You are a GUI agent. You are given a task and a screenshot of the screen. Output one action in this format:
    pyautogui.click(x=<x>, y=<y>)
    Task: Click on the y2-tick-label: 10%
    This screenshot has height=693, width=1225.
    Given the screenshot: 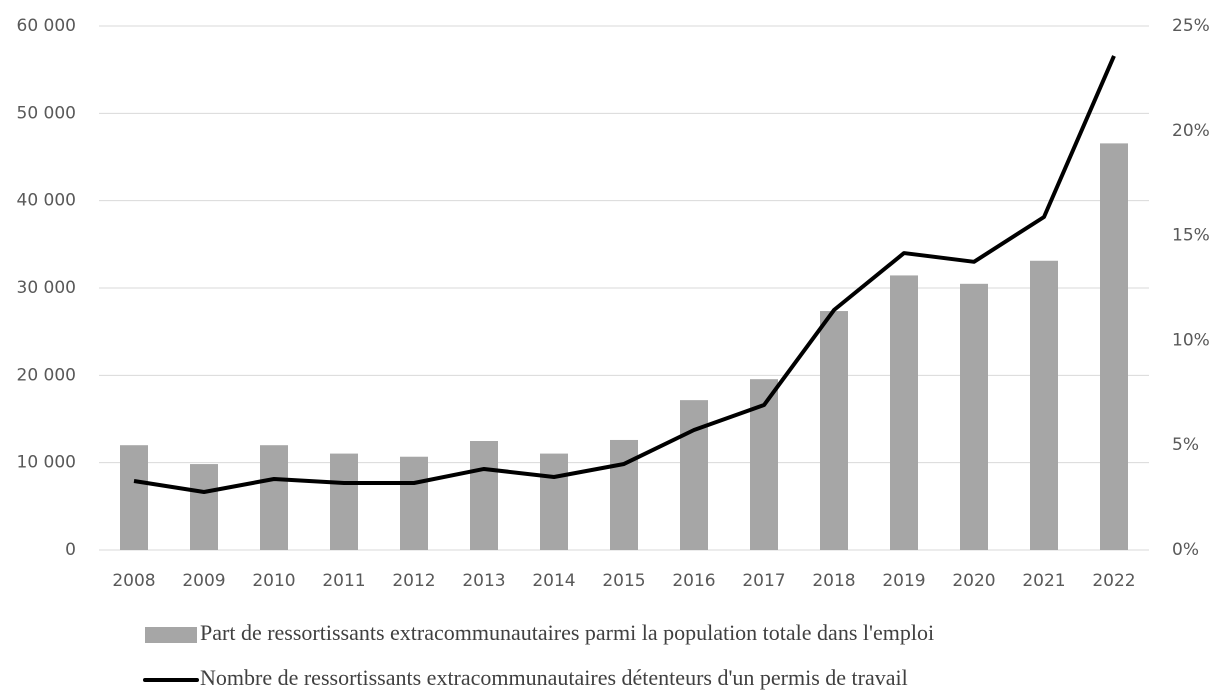 What is the action you would take?
    pyautogui.click(x=1191, y=340)
    